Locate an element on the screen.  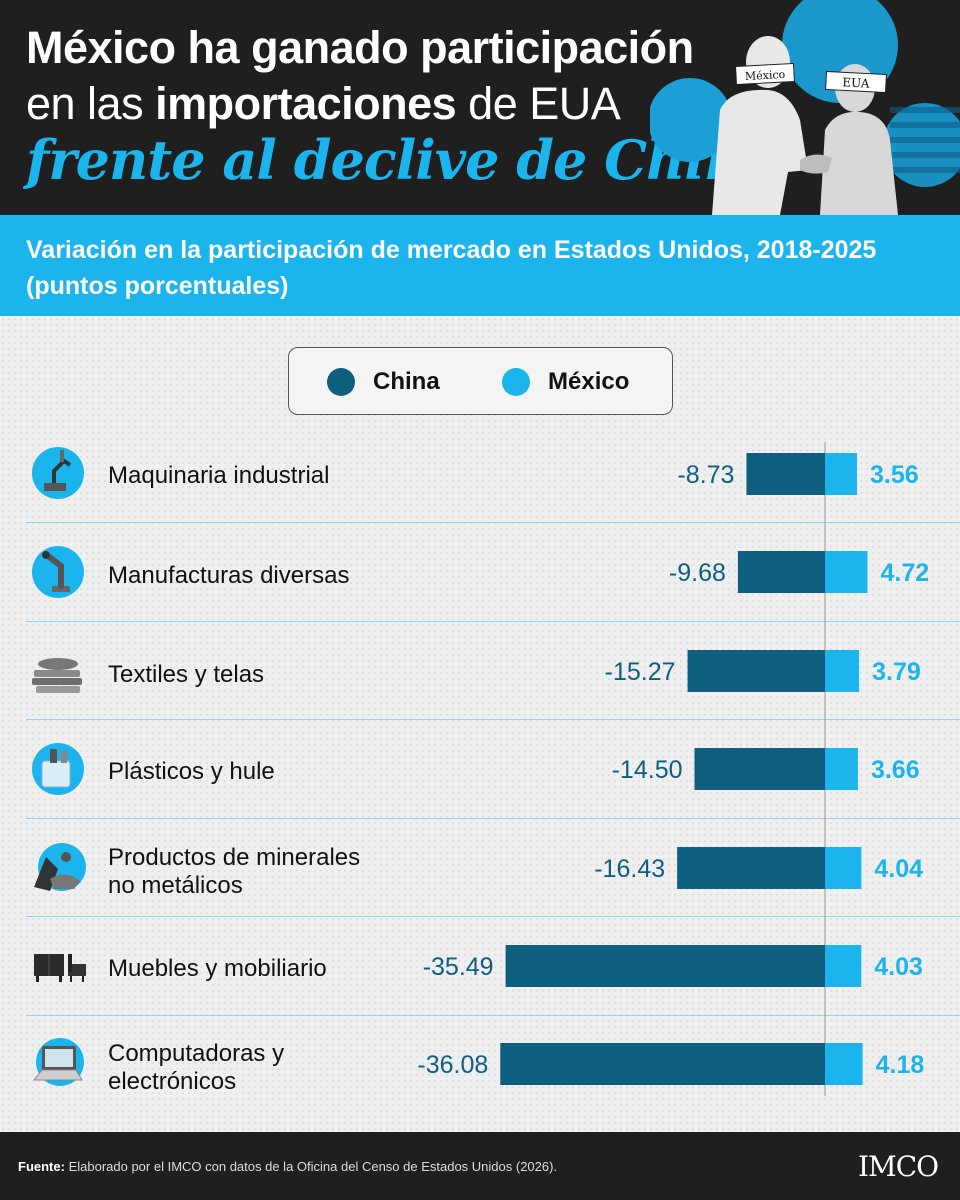
legend-item-china: China is located at coordinates (383, 382).